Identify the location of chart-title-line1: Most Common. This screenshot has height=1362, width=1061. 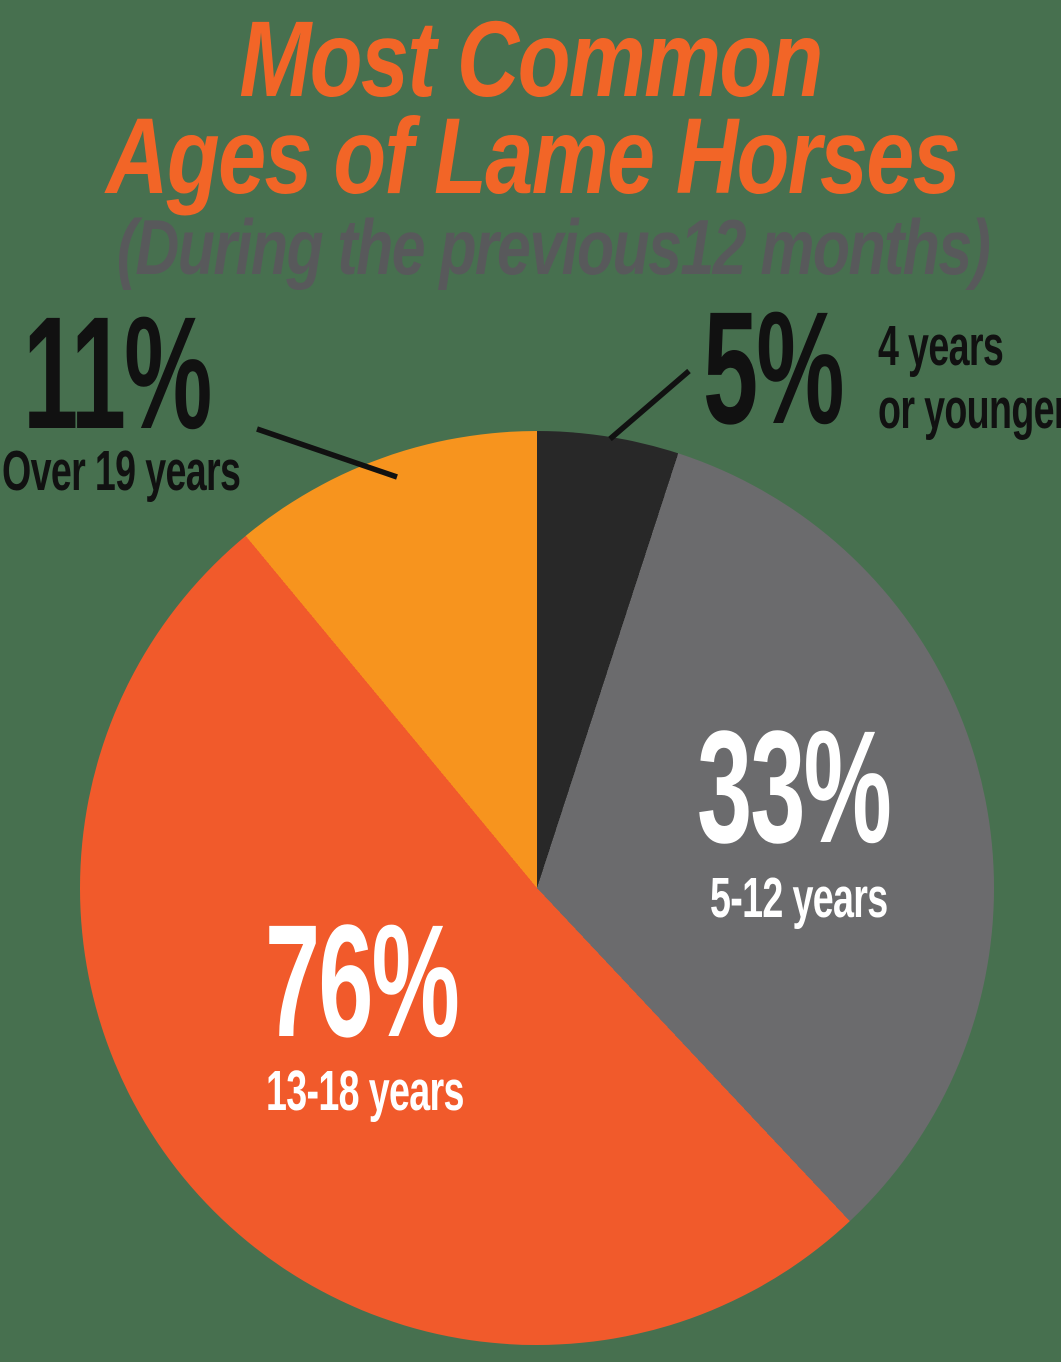
(531, 59).